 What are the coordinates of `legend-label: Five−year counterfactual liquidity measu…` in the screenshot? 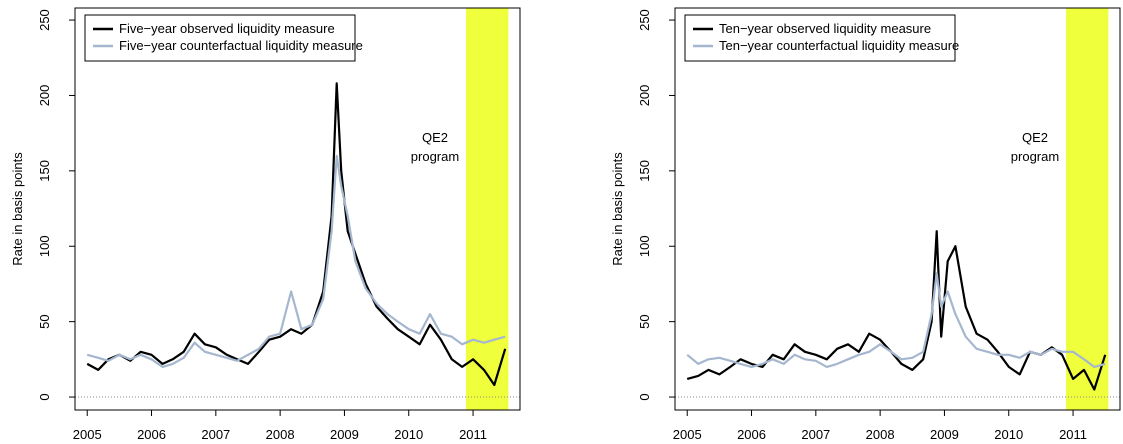 It's located at (241, 45).